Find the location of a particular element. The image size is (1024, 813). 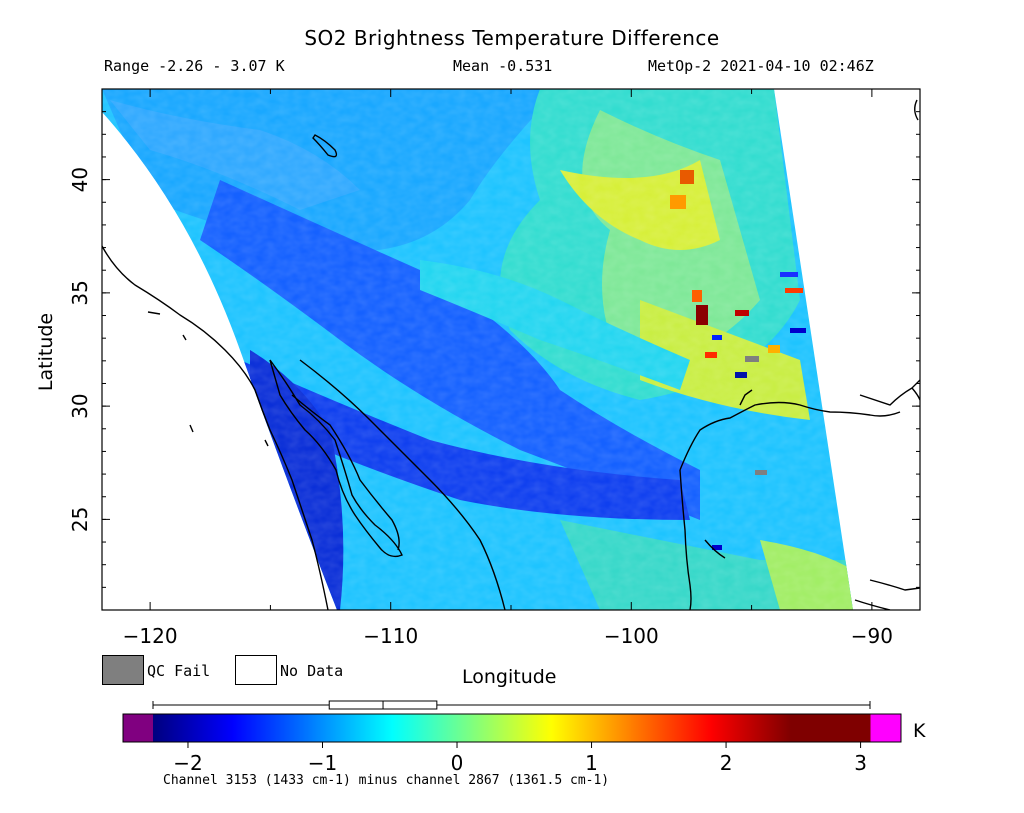

mean-label: Mean -0.531 is located at coordinates (503, 66).